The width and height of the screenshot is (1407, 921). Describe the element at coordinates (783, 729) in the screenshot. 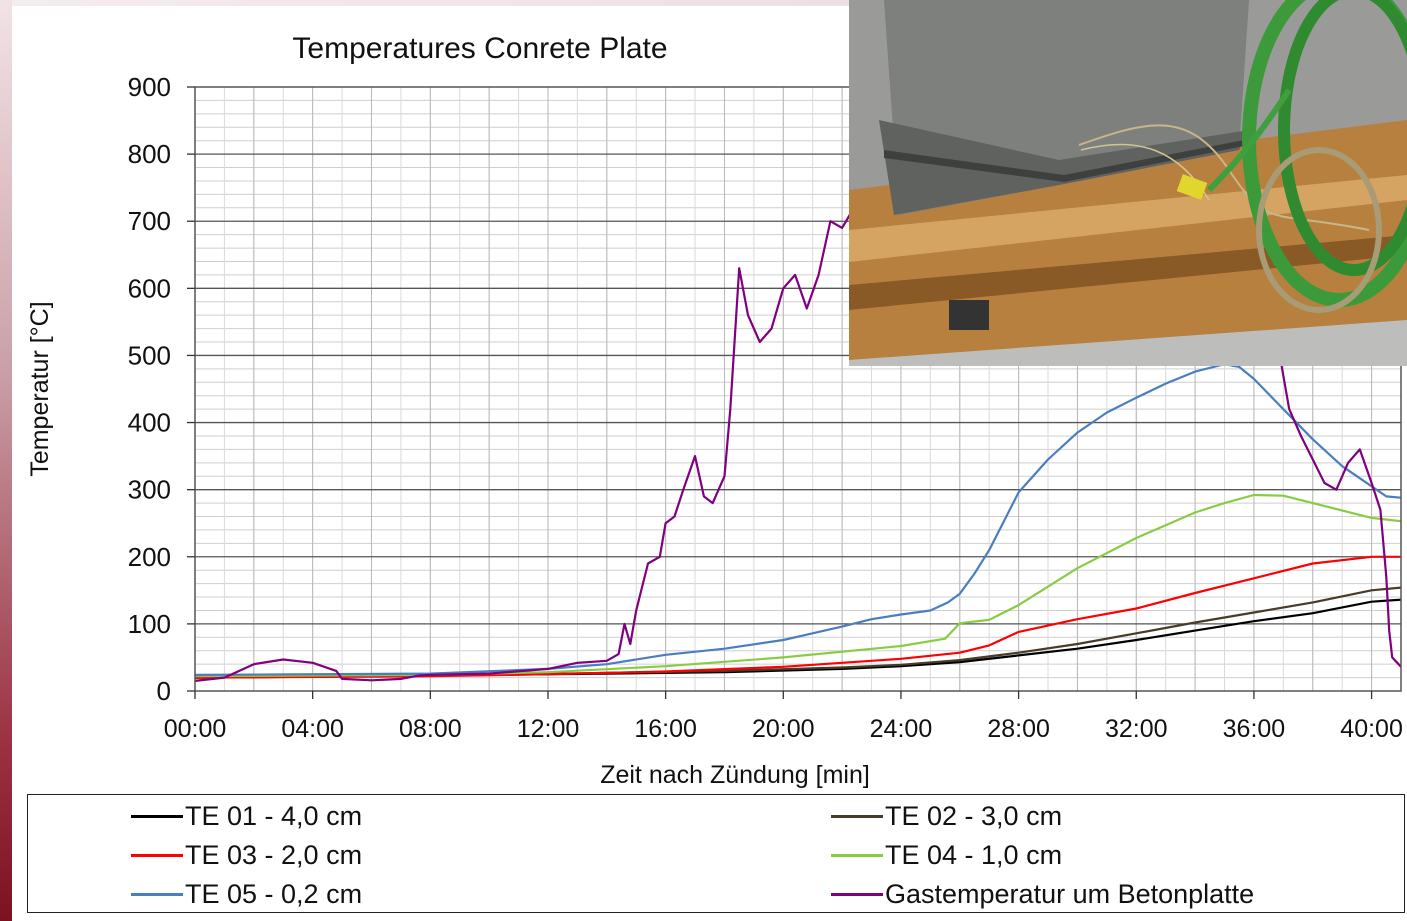

I see `x-tick-label: 20:00` at that location.